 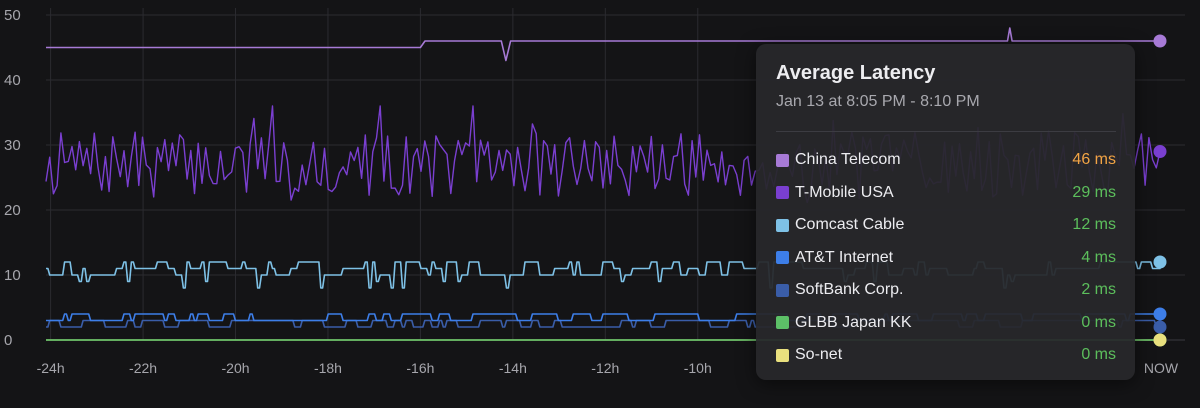 What do you see at coordinates (1160, 340) in the screenshot?
I see `end-dot-so-net` at bounding box center [1160, 340].